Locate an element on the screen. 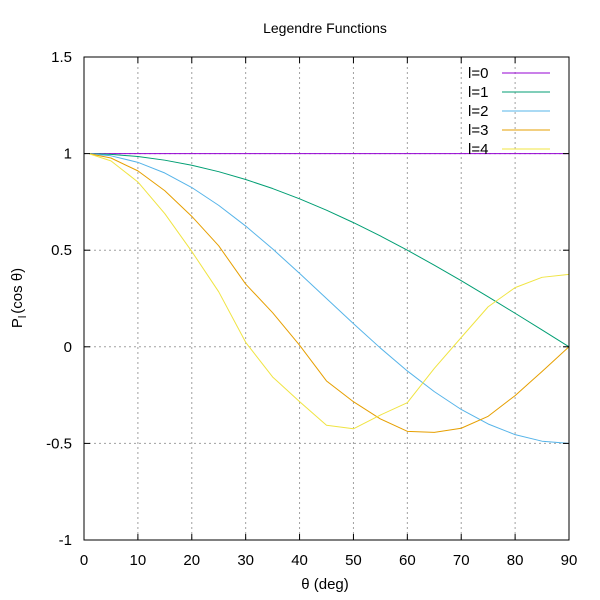 This screenshot has width=600, height=600. legend-label: l=0 is located at coordinates (478, 73).